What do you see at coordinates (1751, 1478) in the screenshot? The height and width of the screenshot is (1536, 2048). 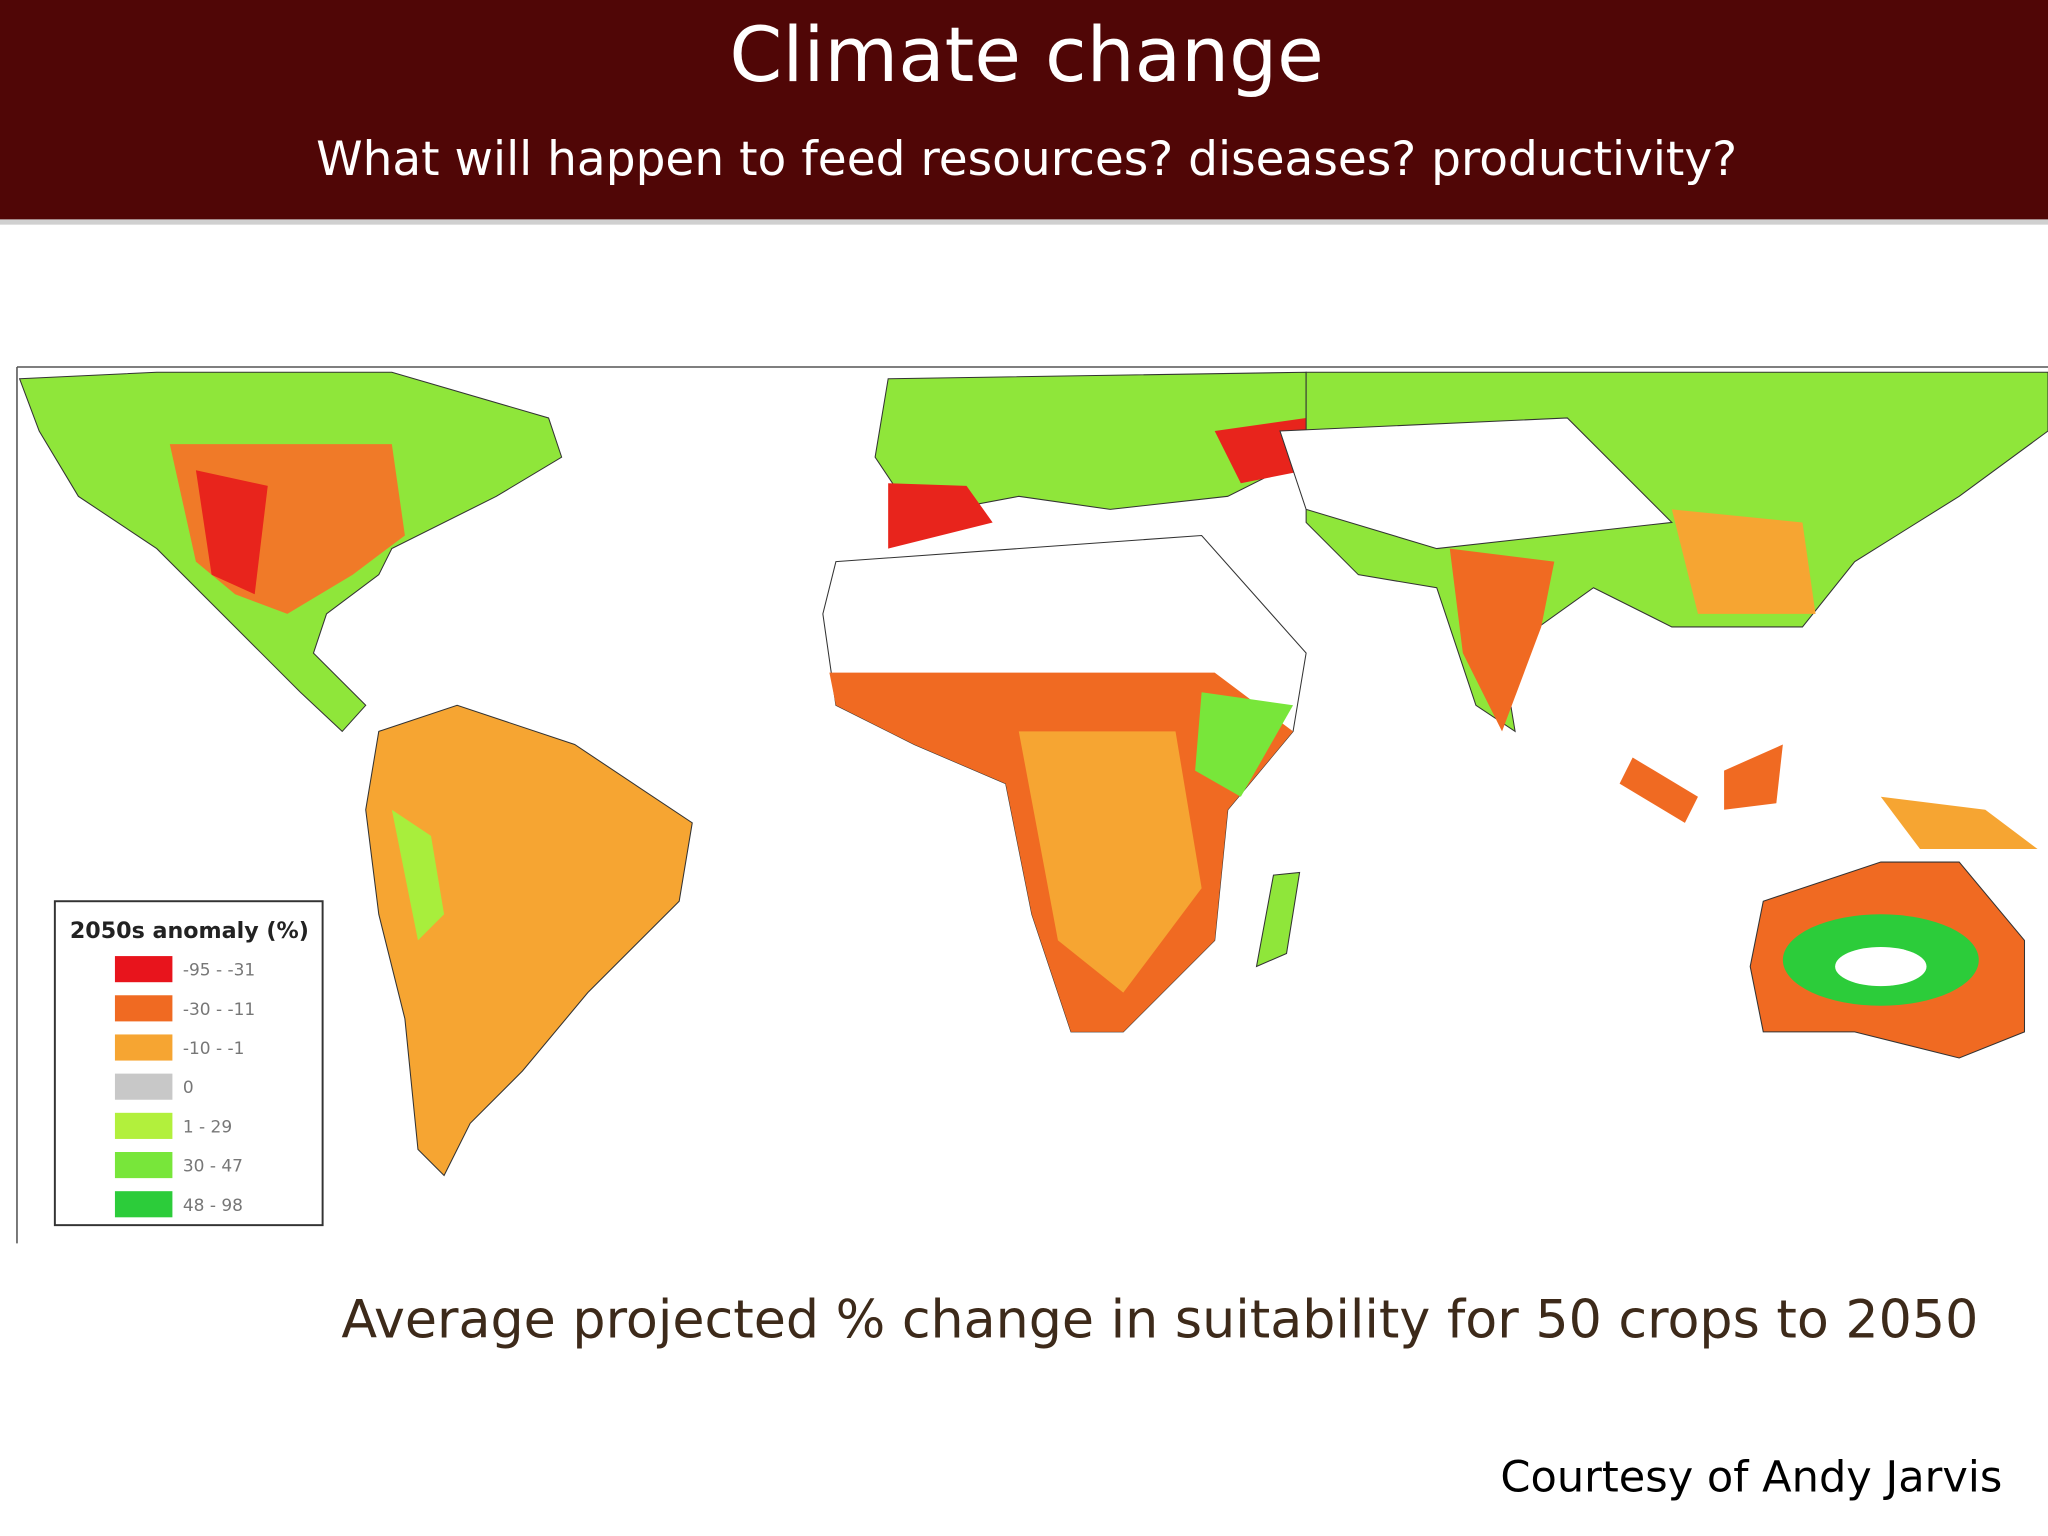 I see `credit: Courtesy of Andy Jarvis` at bounding box center [1751, 1478].